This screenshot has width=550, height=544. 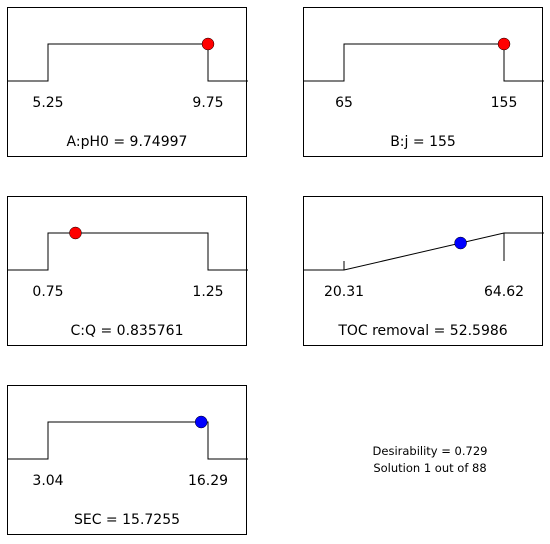 I want to click on panel-title: TOC removal = 52.5986, so click(x=423, y=331).